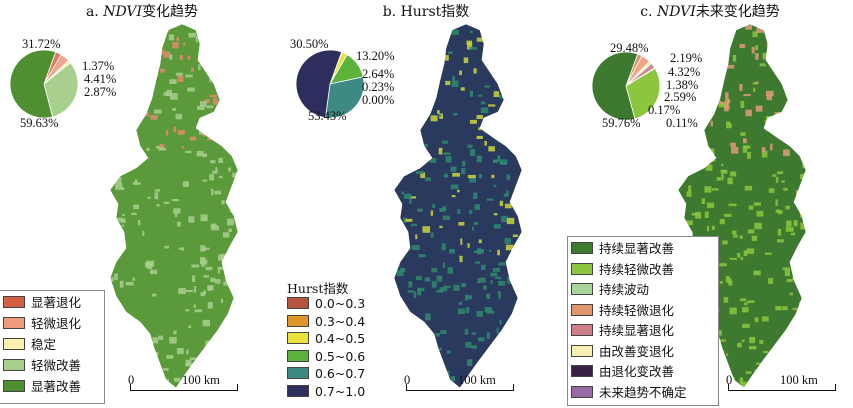 The width and height of the screenshot is (853, 408). What do you see at coordinates (629, 48) in the screenshot?
I see `pie-label: 29.48%` at bounding box center [629, 48].